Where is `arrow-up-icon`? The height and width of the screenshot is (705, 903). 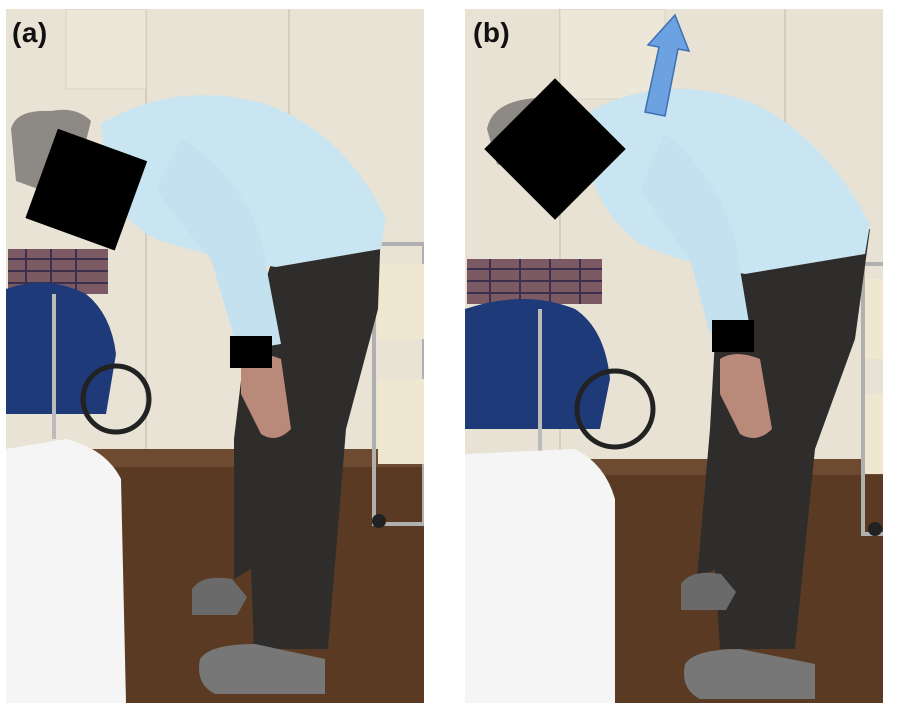
arrow-up-icon is located at coordinates (667, 65).